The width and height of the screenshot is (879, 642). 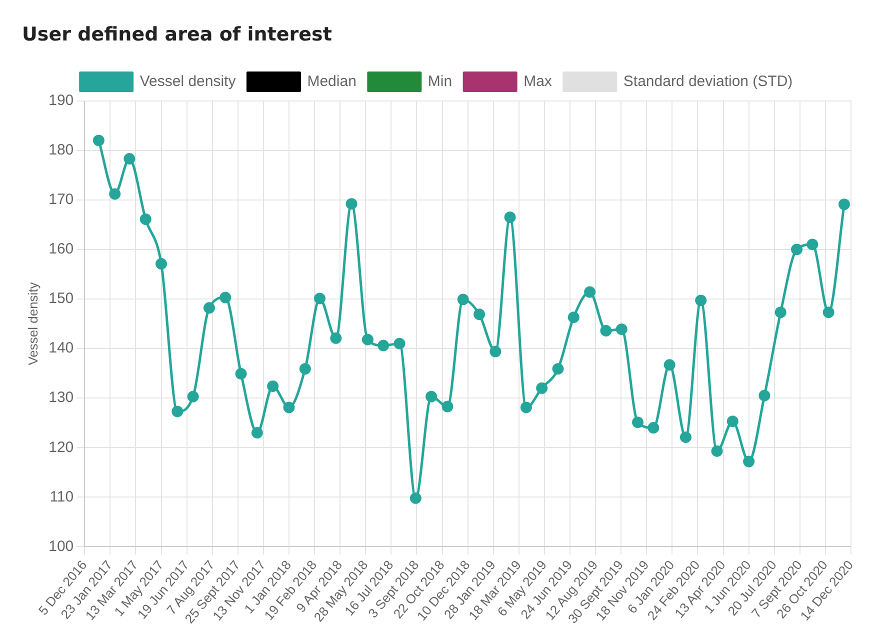 I want to click on y-tick-label: 180, so click(x=61, y=149).